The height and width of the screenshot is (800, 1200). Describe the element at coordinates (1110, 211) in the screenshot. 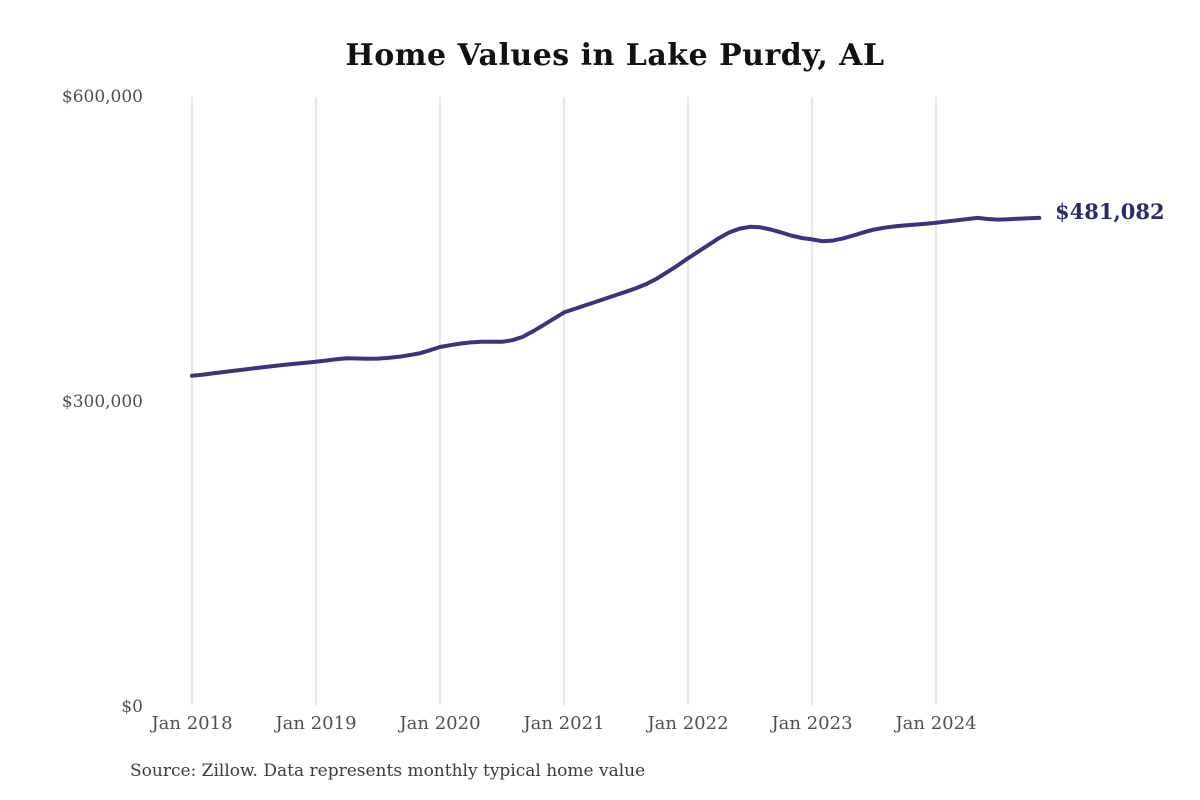

I see `end-value-label: $481,082` at that location.